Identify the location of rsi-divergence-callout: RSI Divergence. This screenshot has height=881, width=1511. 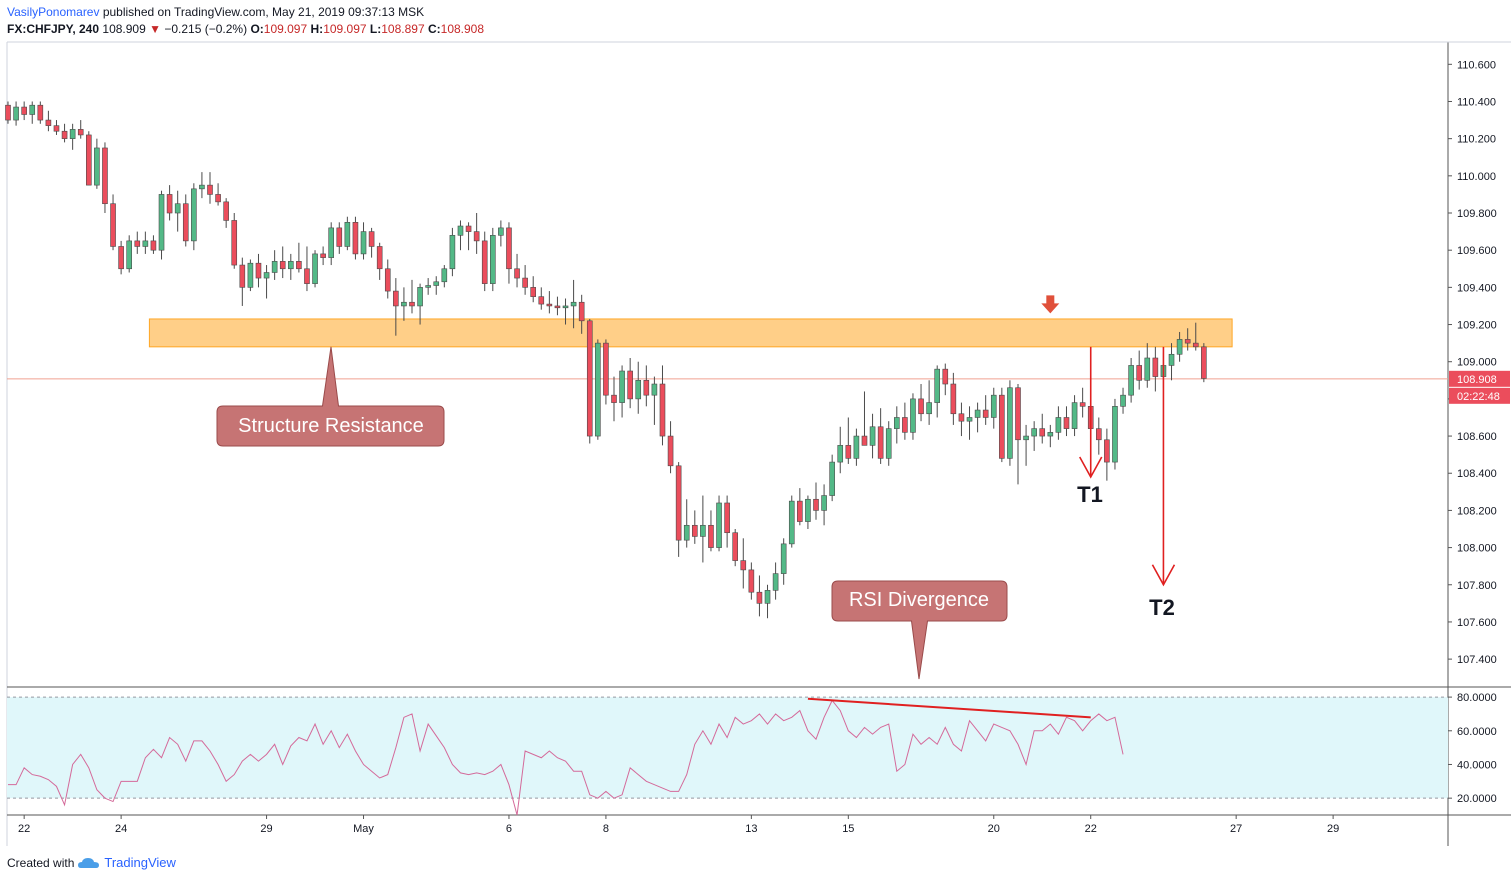
(919, 630).